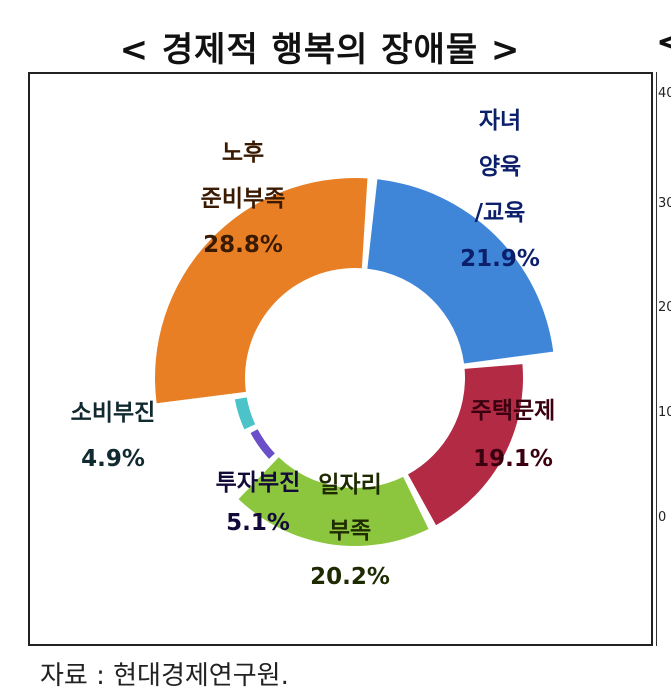  Describe the element at coordinates (513, 459) in the screenshot. I see `value-label-housing: 19.1%` at that location.